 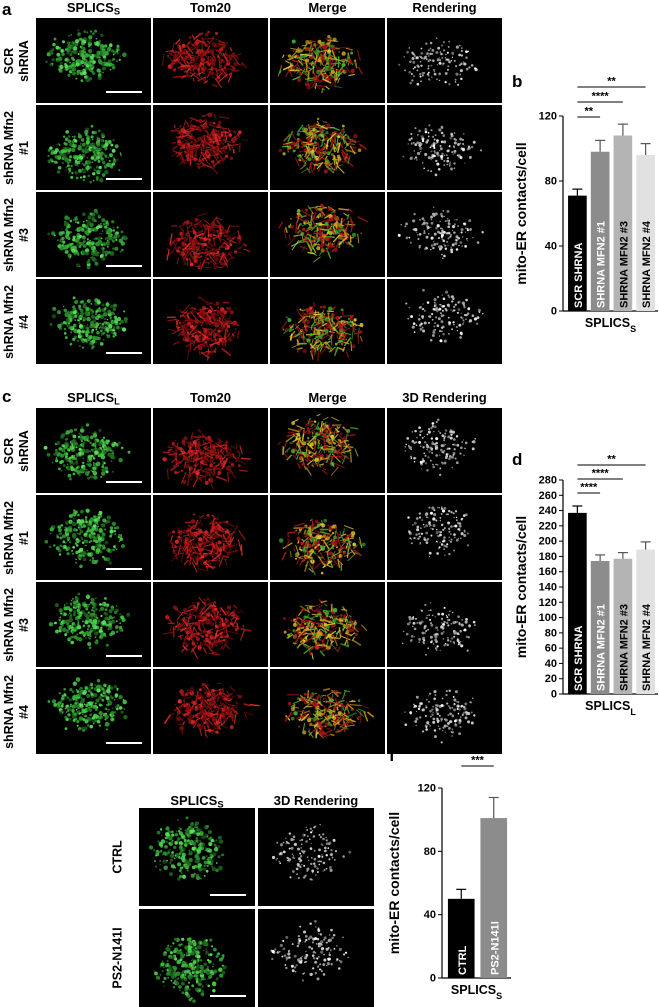 I want to click on micrograph-green, so click(x=93, y=321).